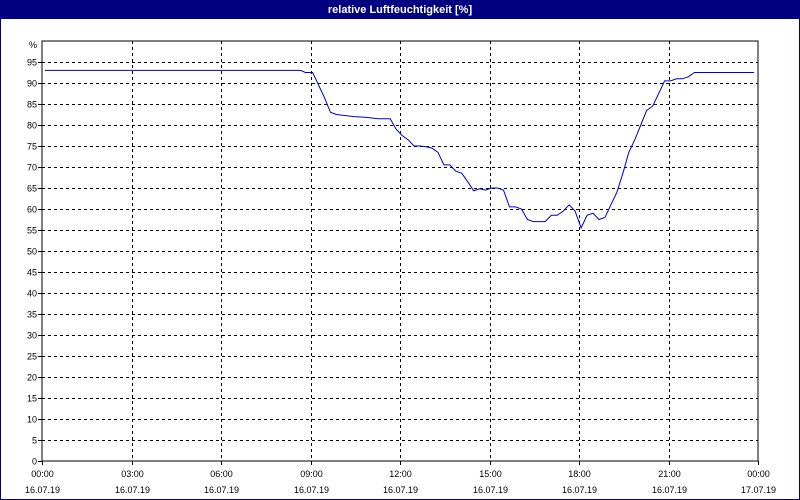  Describe the element at coordinates (400, 474) in the screenshot. I see `x-tick-time-label: 12:00` at that location.